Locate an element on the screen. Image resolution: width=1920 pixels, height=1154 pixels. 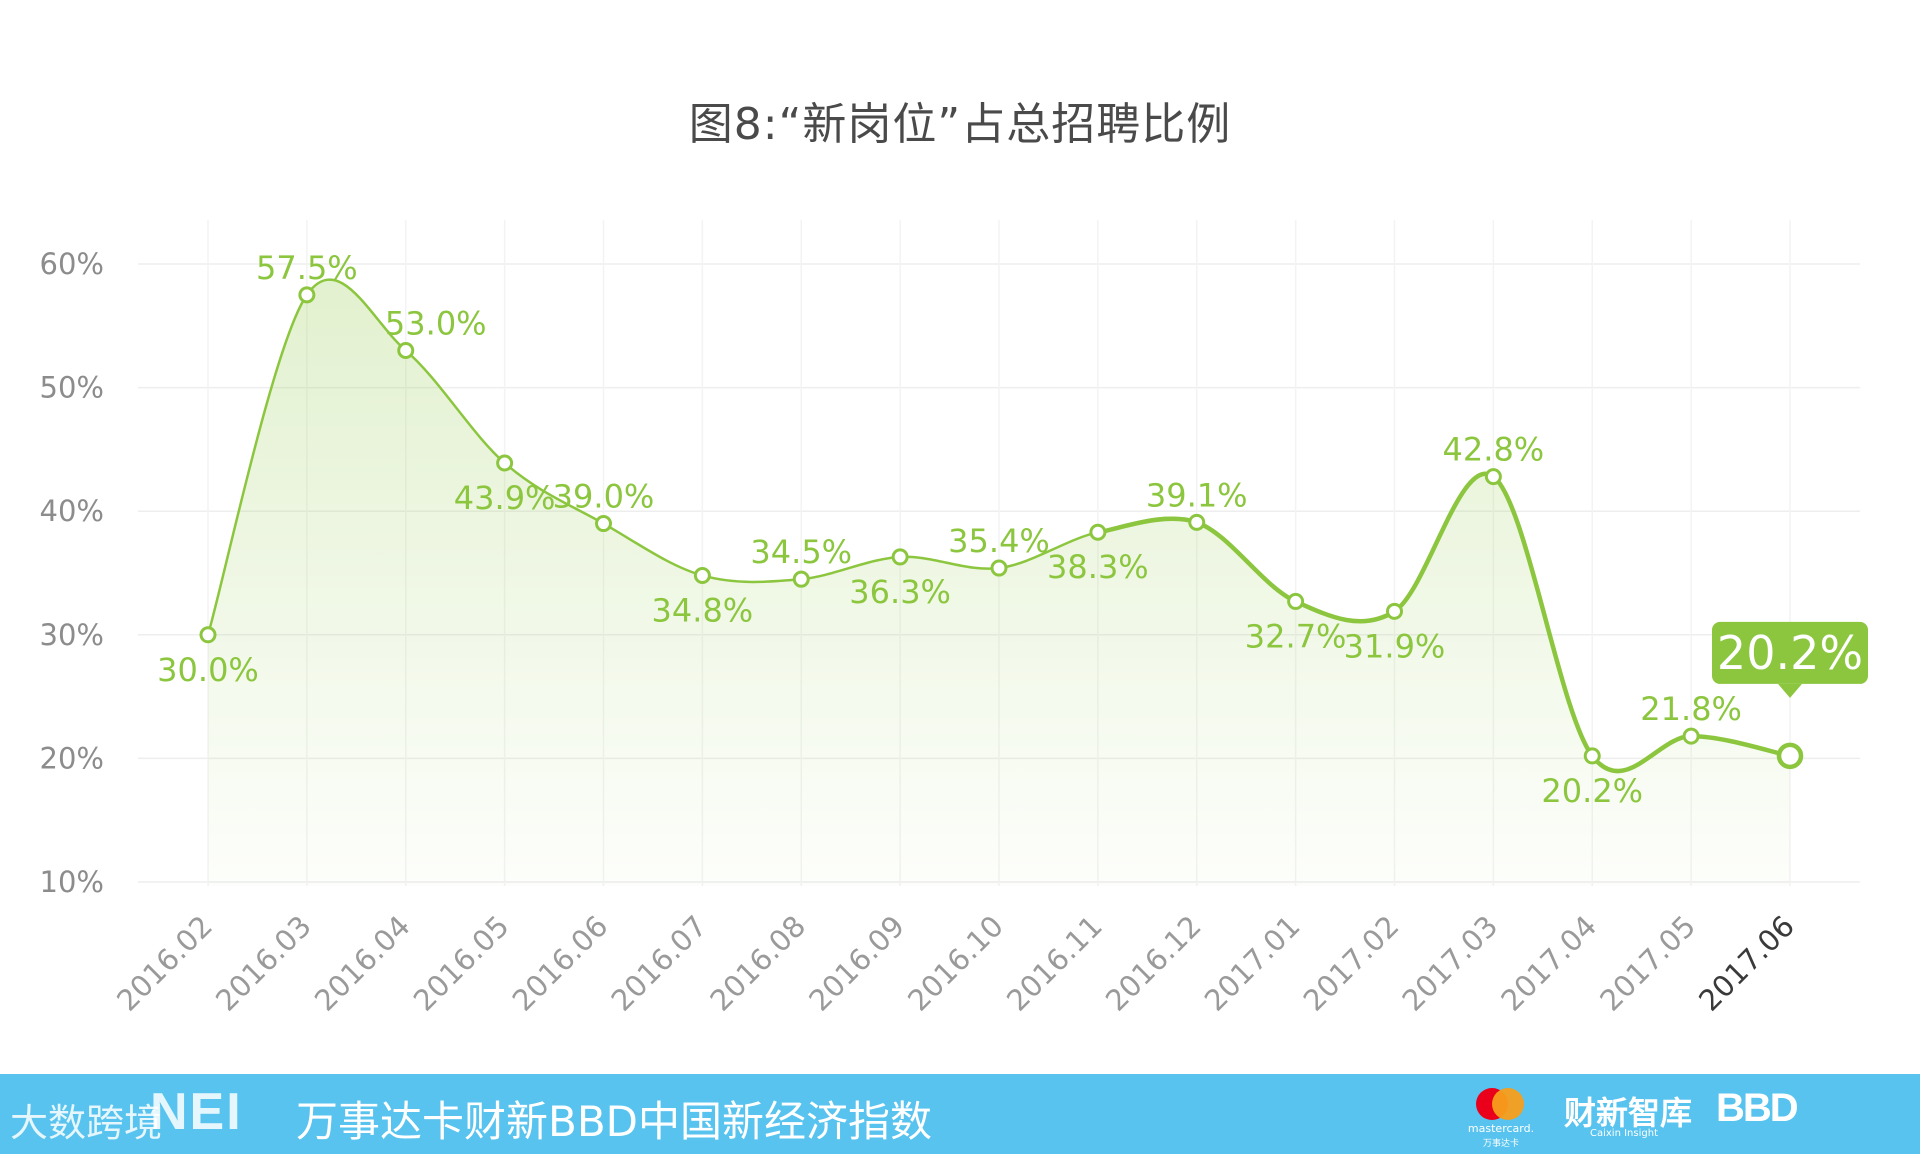
x-tick-label: 2016.03 is located at coordinates (263, 963).